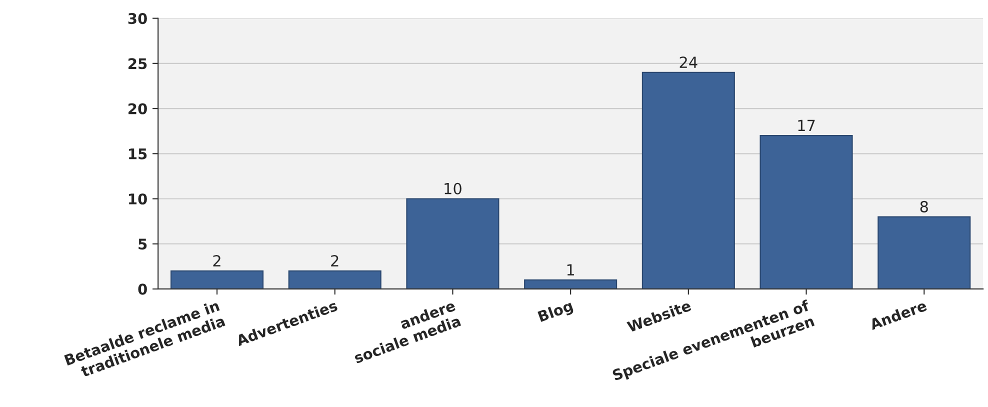 Image resolution: width=988 pixels, height=407 pixels. Describe the element at coordinates (570, 270) in the screenshot. I see `data-label: 1` at that location.